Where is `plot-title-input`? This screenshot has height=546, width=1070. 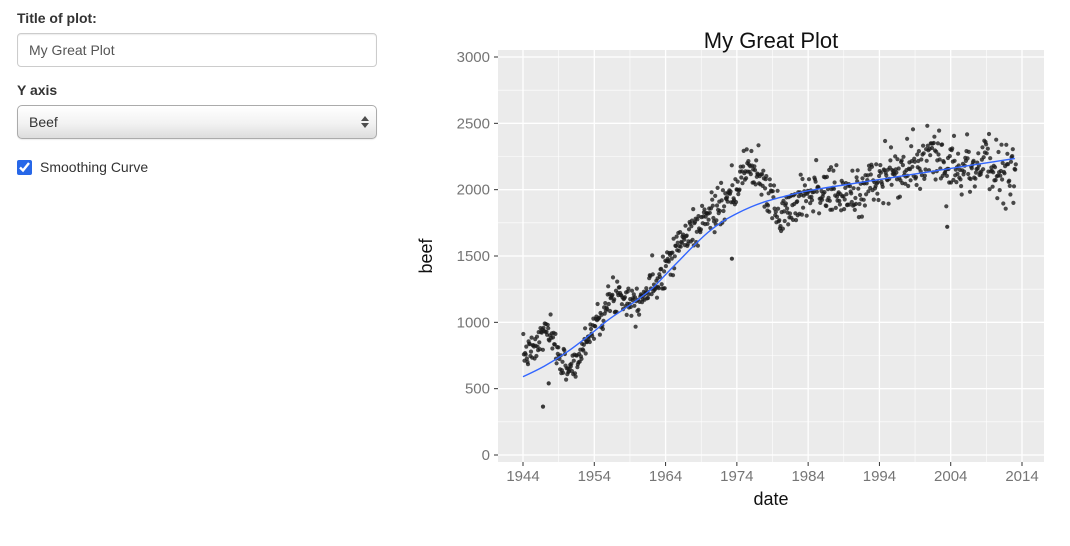
plot-title-input is located at coordinates (197, 50).